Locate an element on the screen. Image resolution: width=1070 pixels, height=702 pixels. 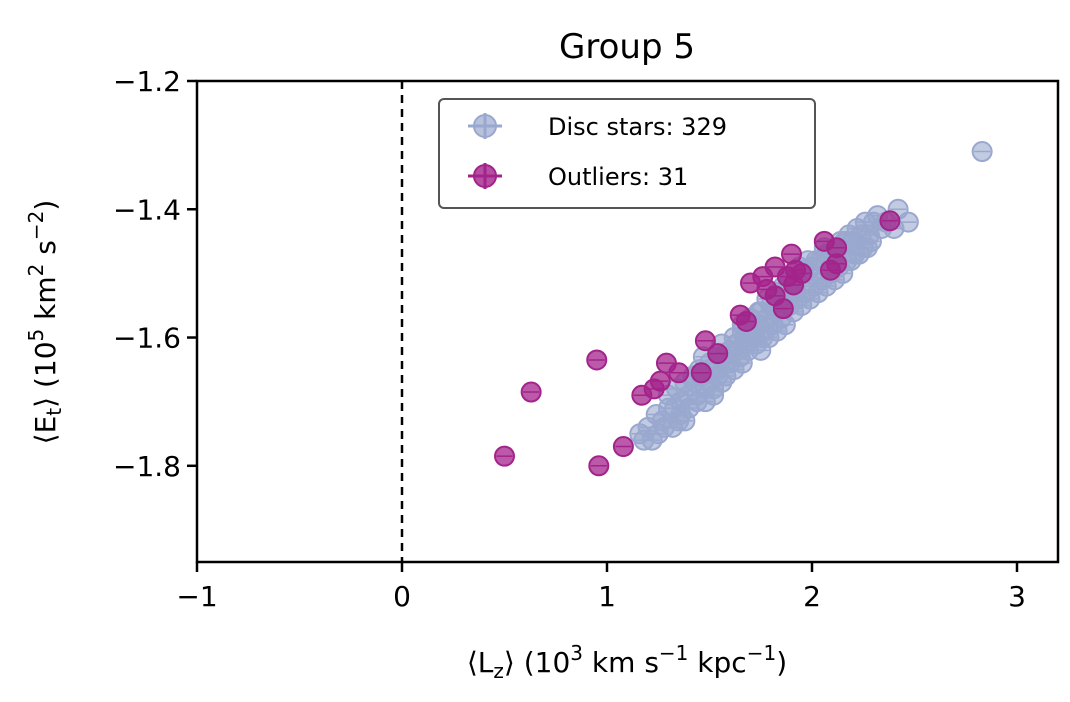
x-tick-label: 3 is located at coordinates (1017, 596).